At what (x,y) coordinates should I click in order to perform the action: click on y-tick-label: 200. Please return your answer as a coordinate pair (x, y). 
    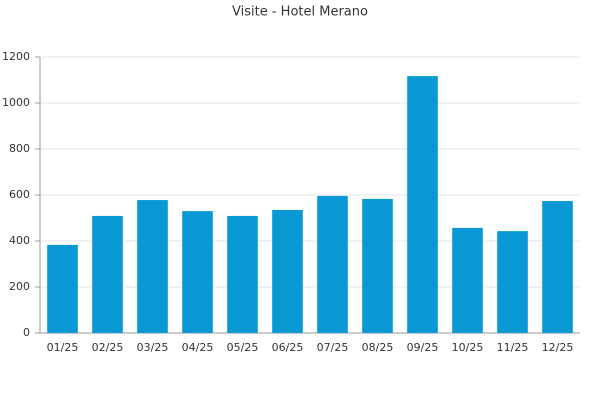
    Looking at the image, I should click on (19, 286).